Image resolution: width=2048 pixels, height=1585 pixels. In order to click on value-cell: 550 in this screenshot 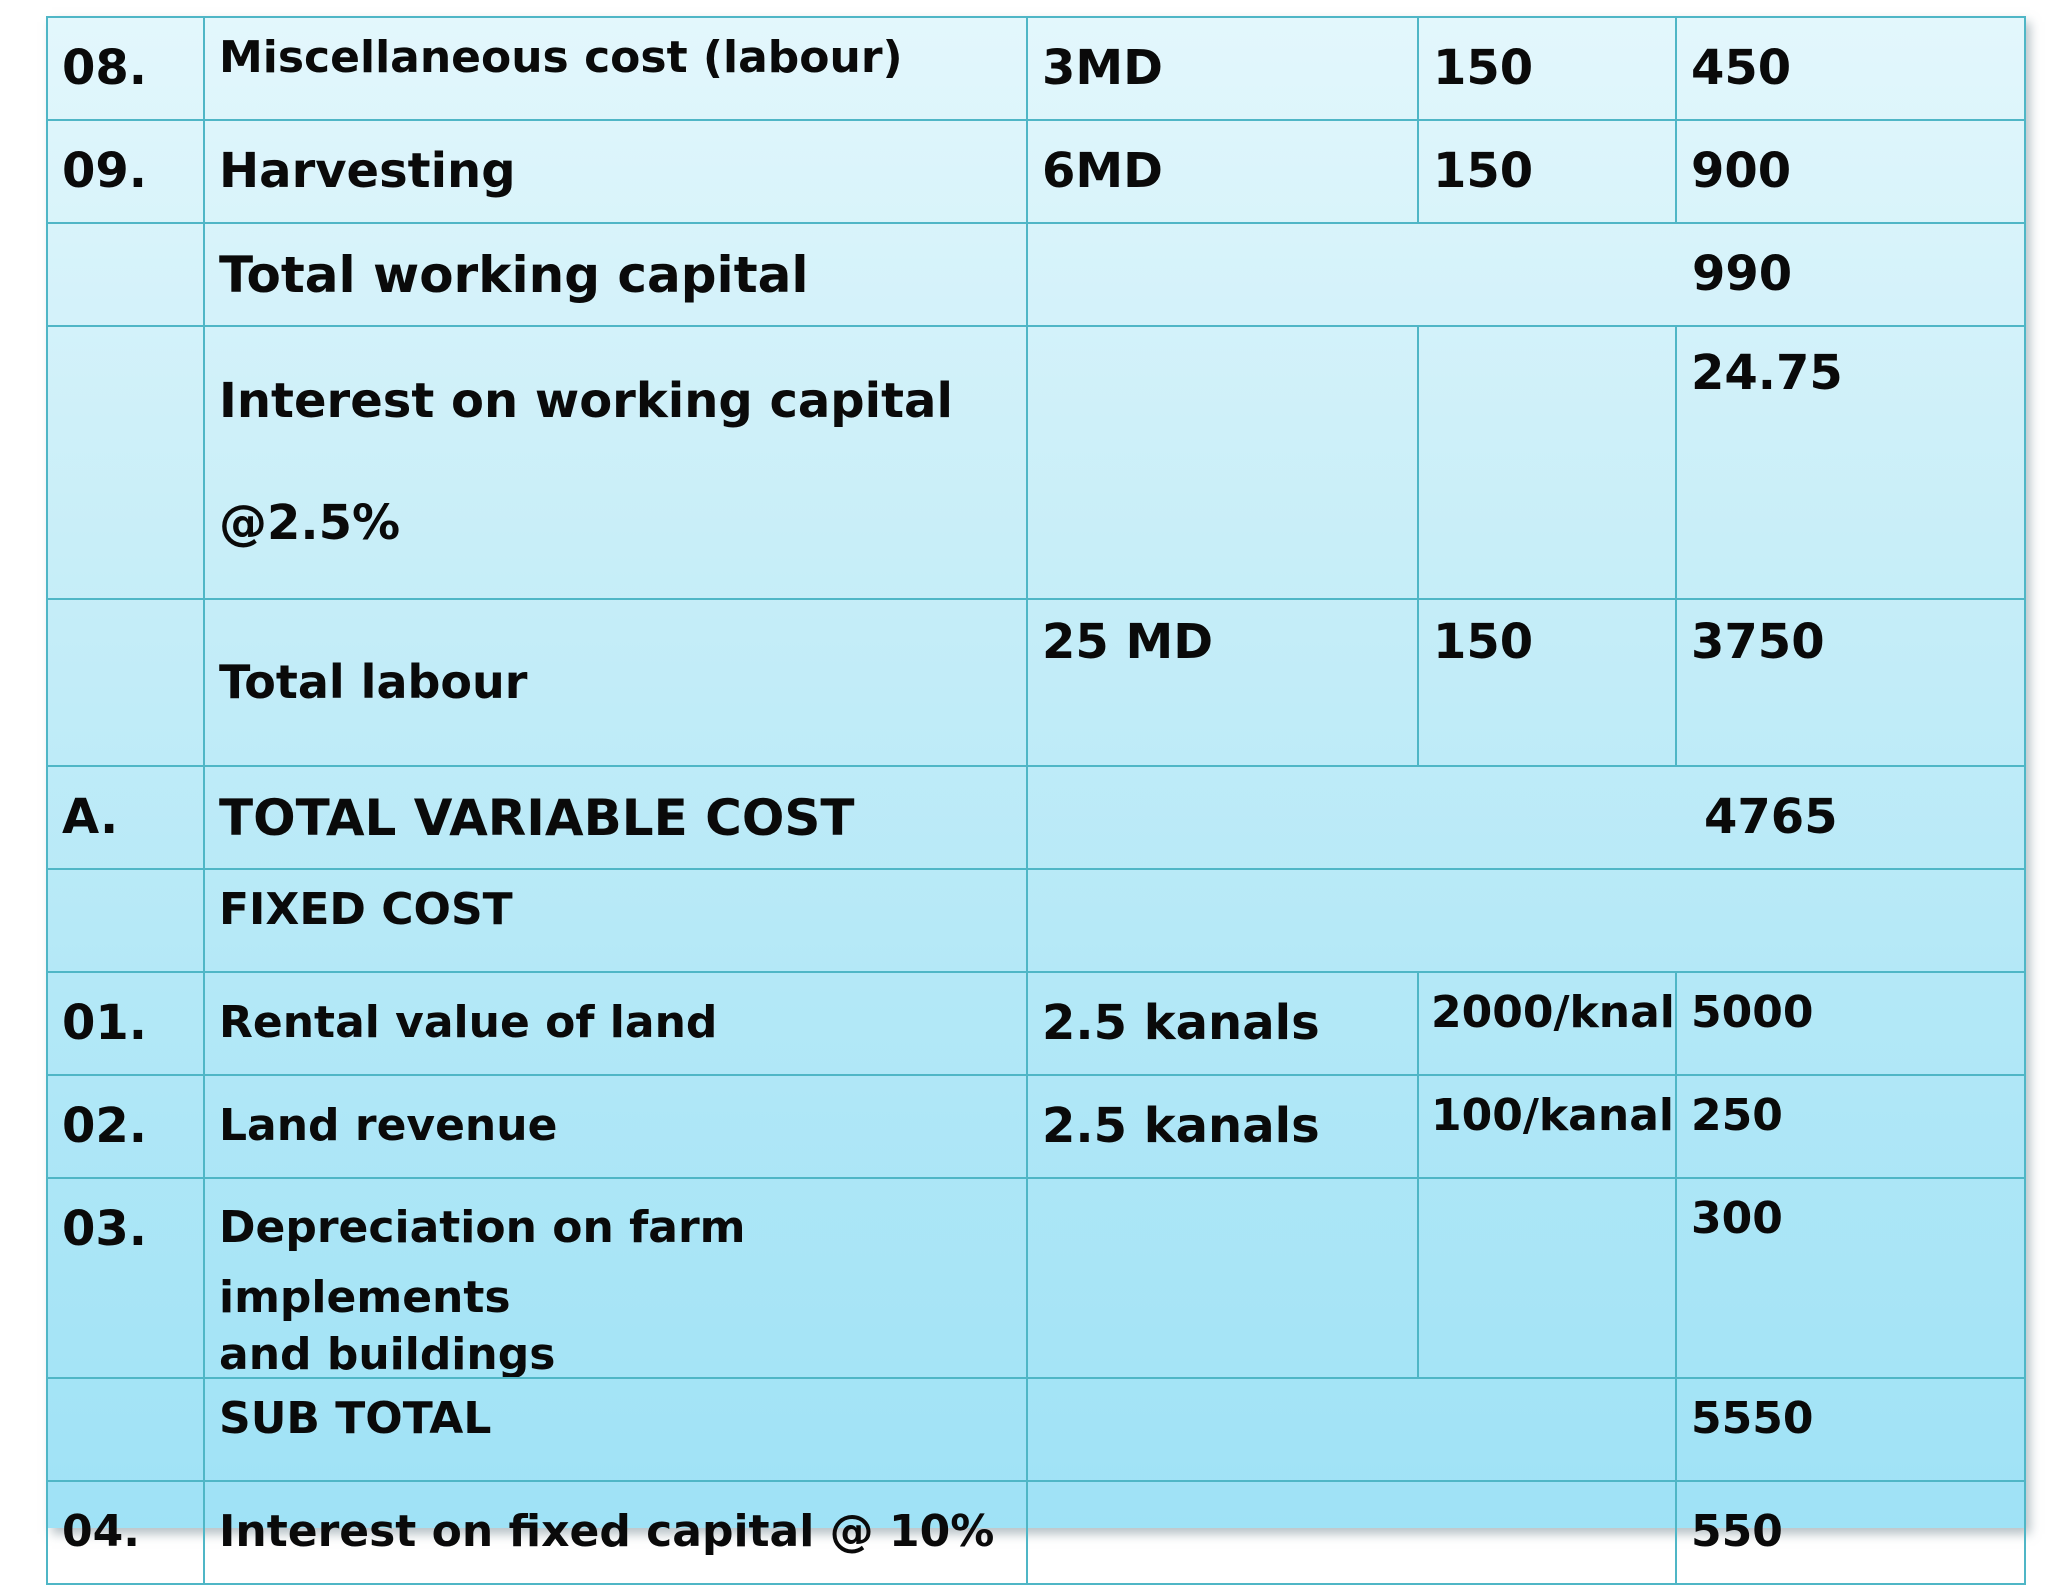, I will do `click(1850, 1532)`.